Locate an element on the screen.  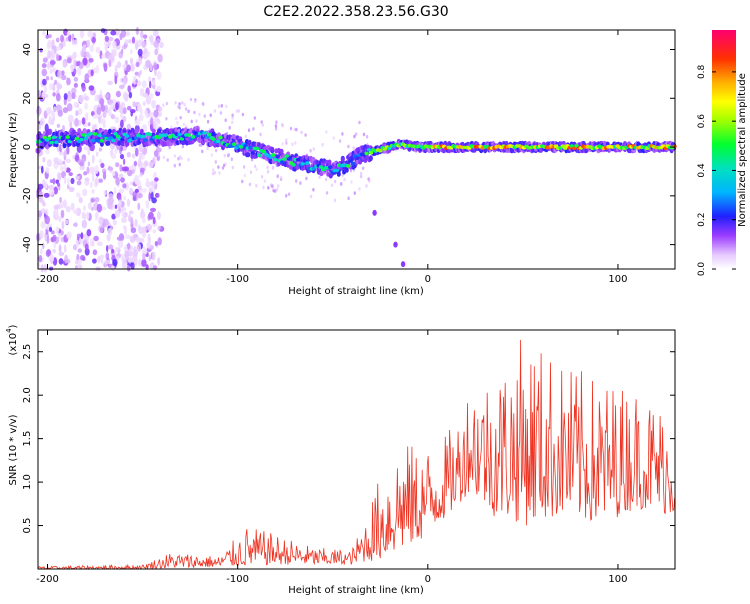
y-tick-label: 1.0 is located at coordinates (27, 482).